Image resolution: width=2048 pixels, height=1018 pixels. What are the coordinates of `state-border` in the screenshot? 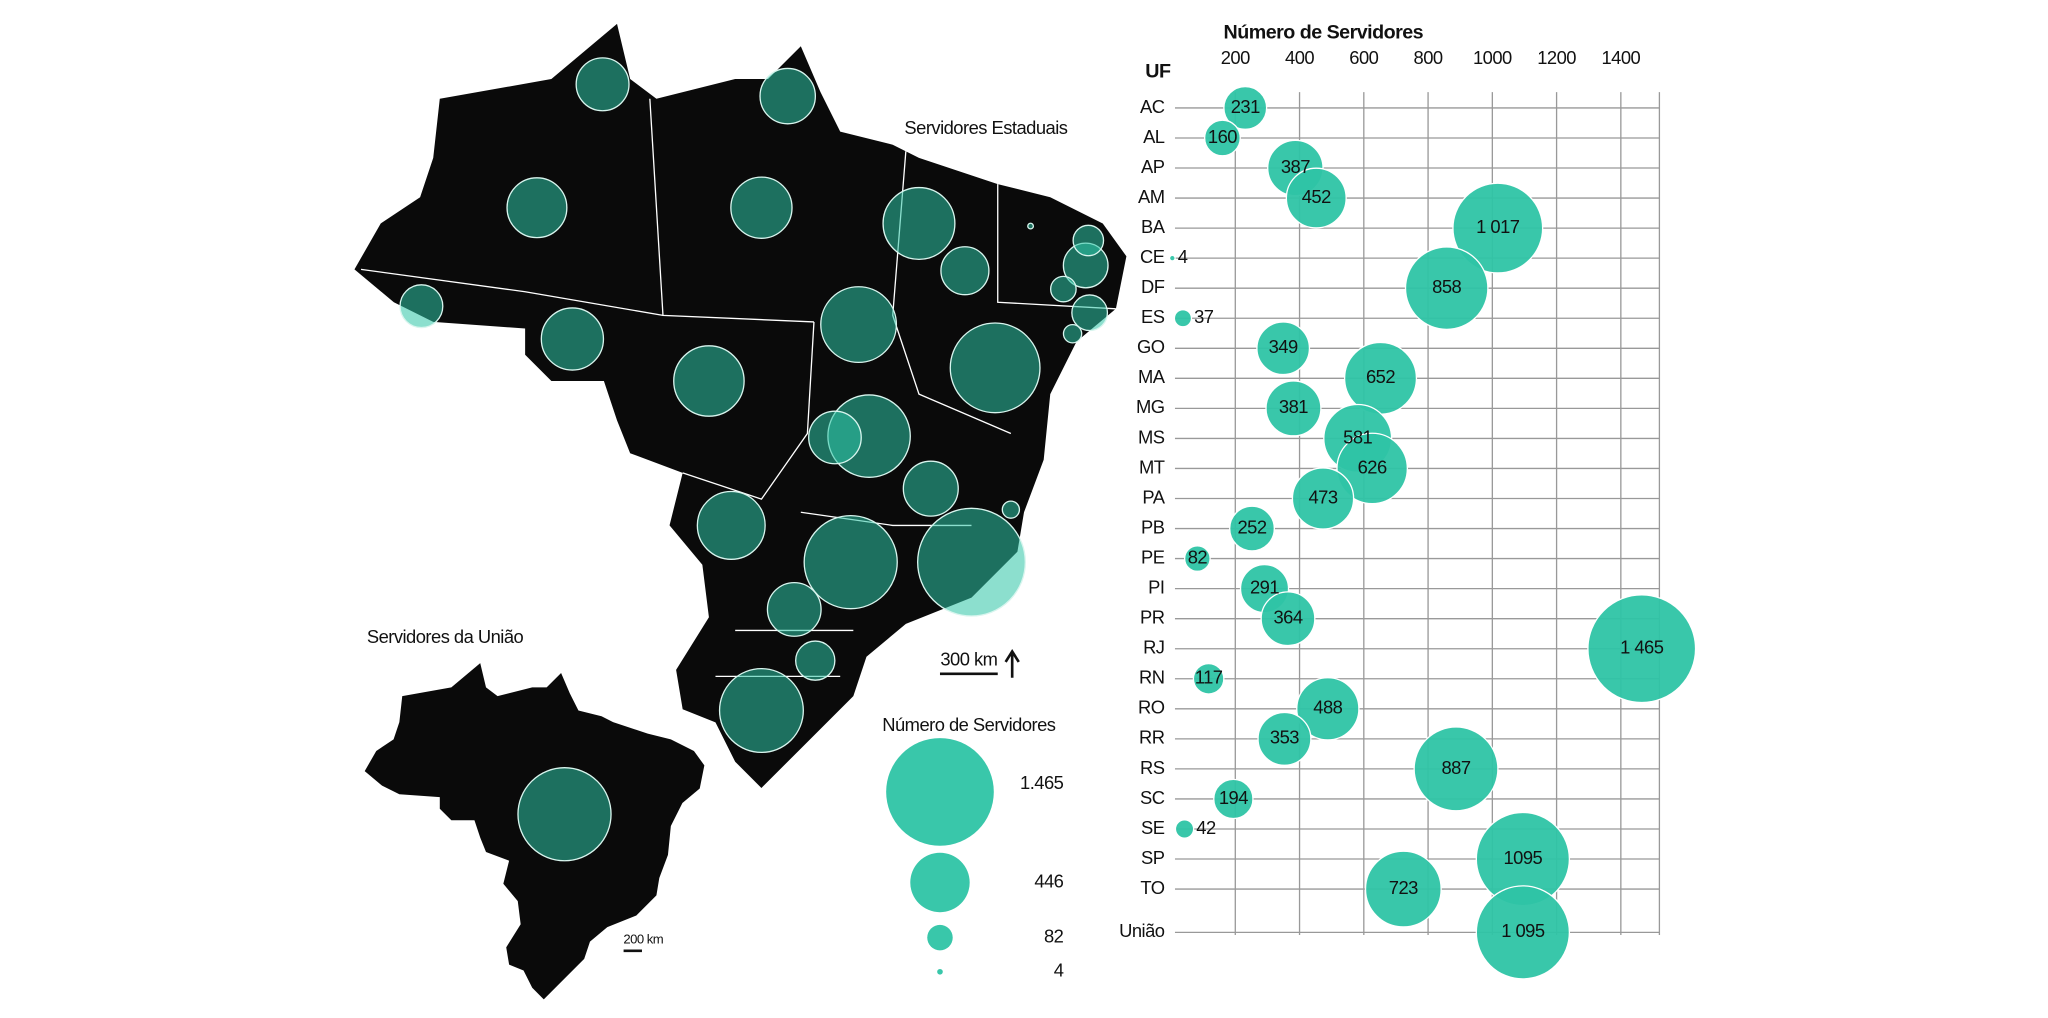 It's located at (512, 292).